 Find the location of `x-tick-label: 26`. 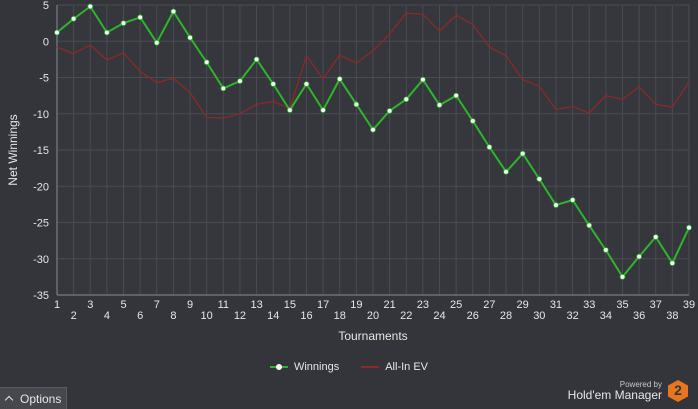

x-tick-label: 26 is located at coordinates (473, 316).